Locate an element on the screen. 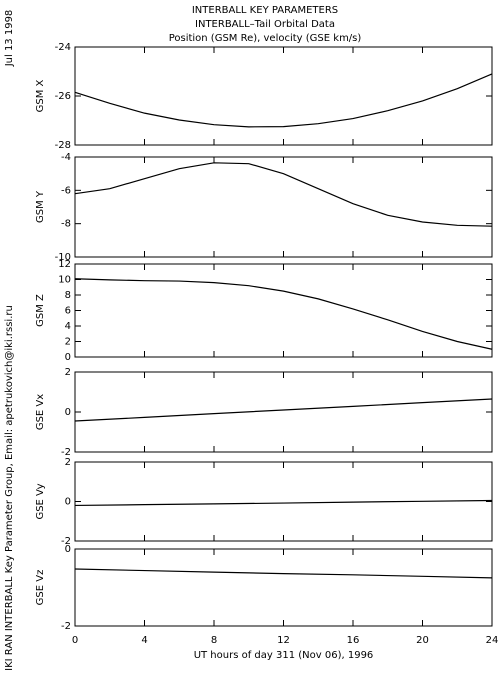 The image size is (504, 684). y-tick-label: 6 is located at coordinates (68, 311).